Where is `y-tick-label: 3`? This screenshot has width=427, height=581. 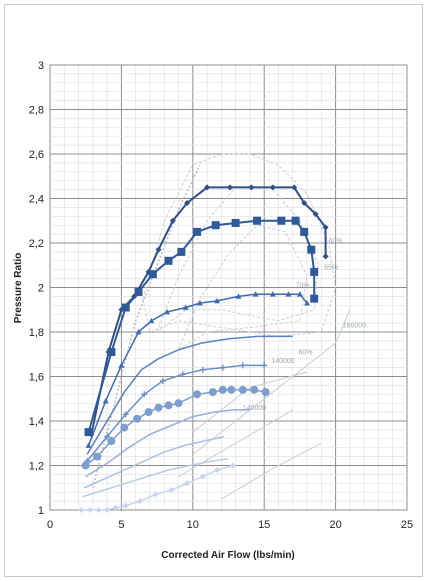
y-tick-label: 3 is located at coordinates (41, 66).